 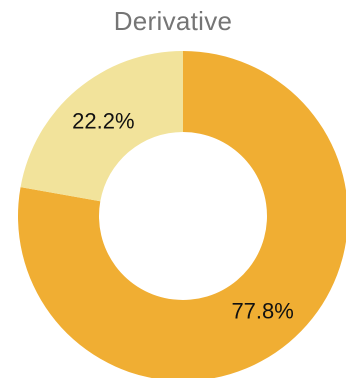 I want to click on chart-title: Derivative, so click(x=173, y=21).